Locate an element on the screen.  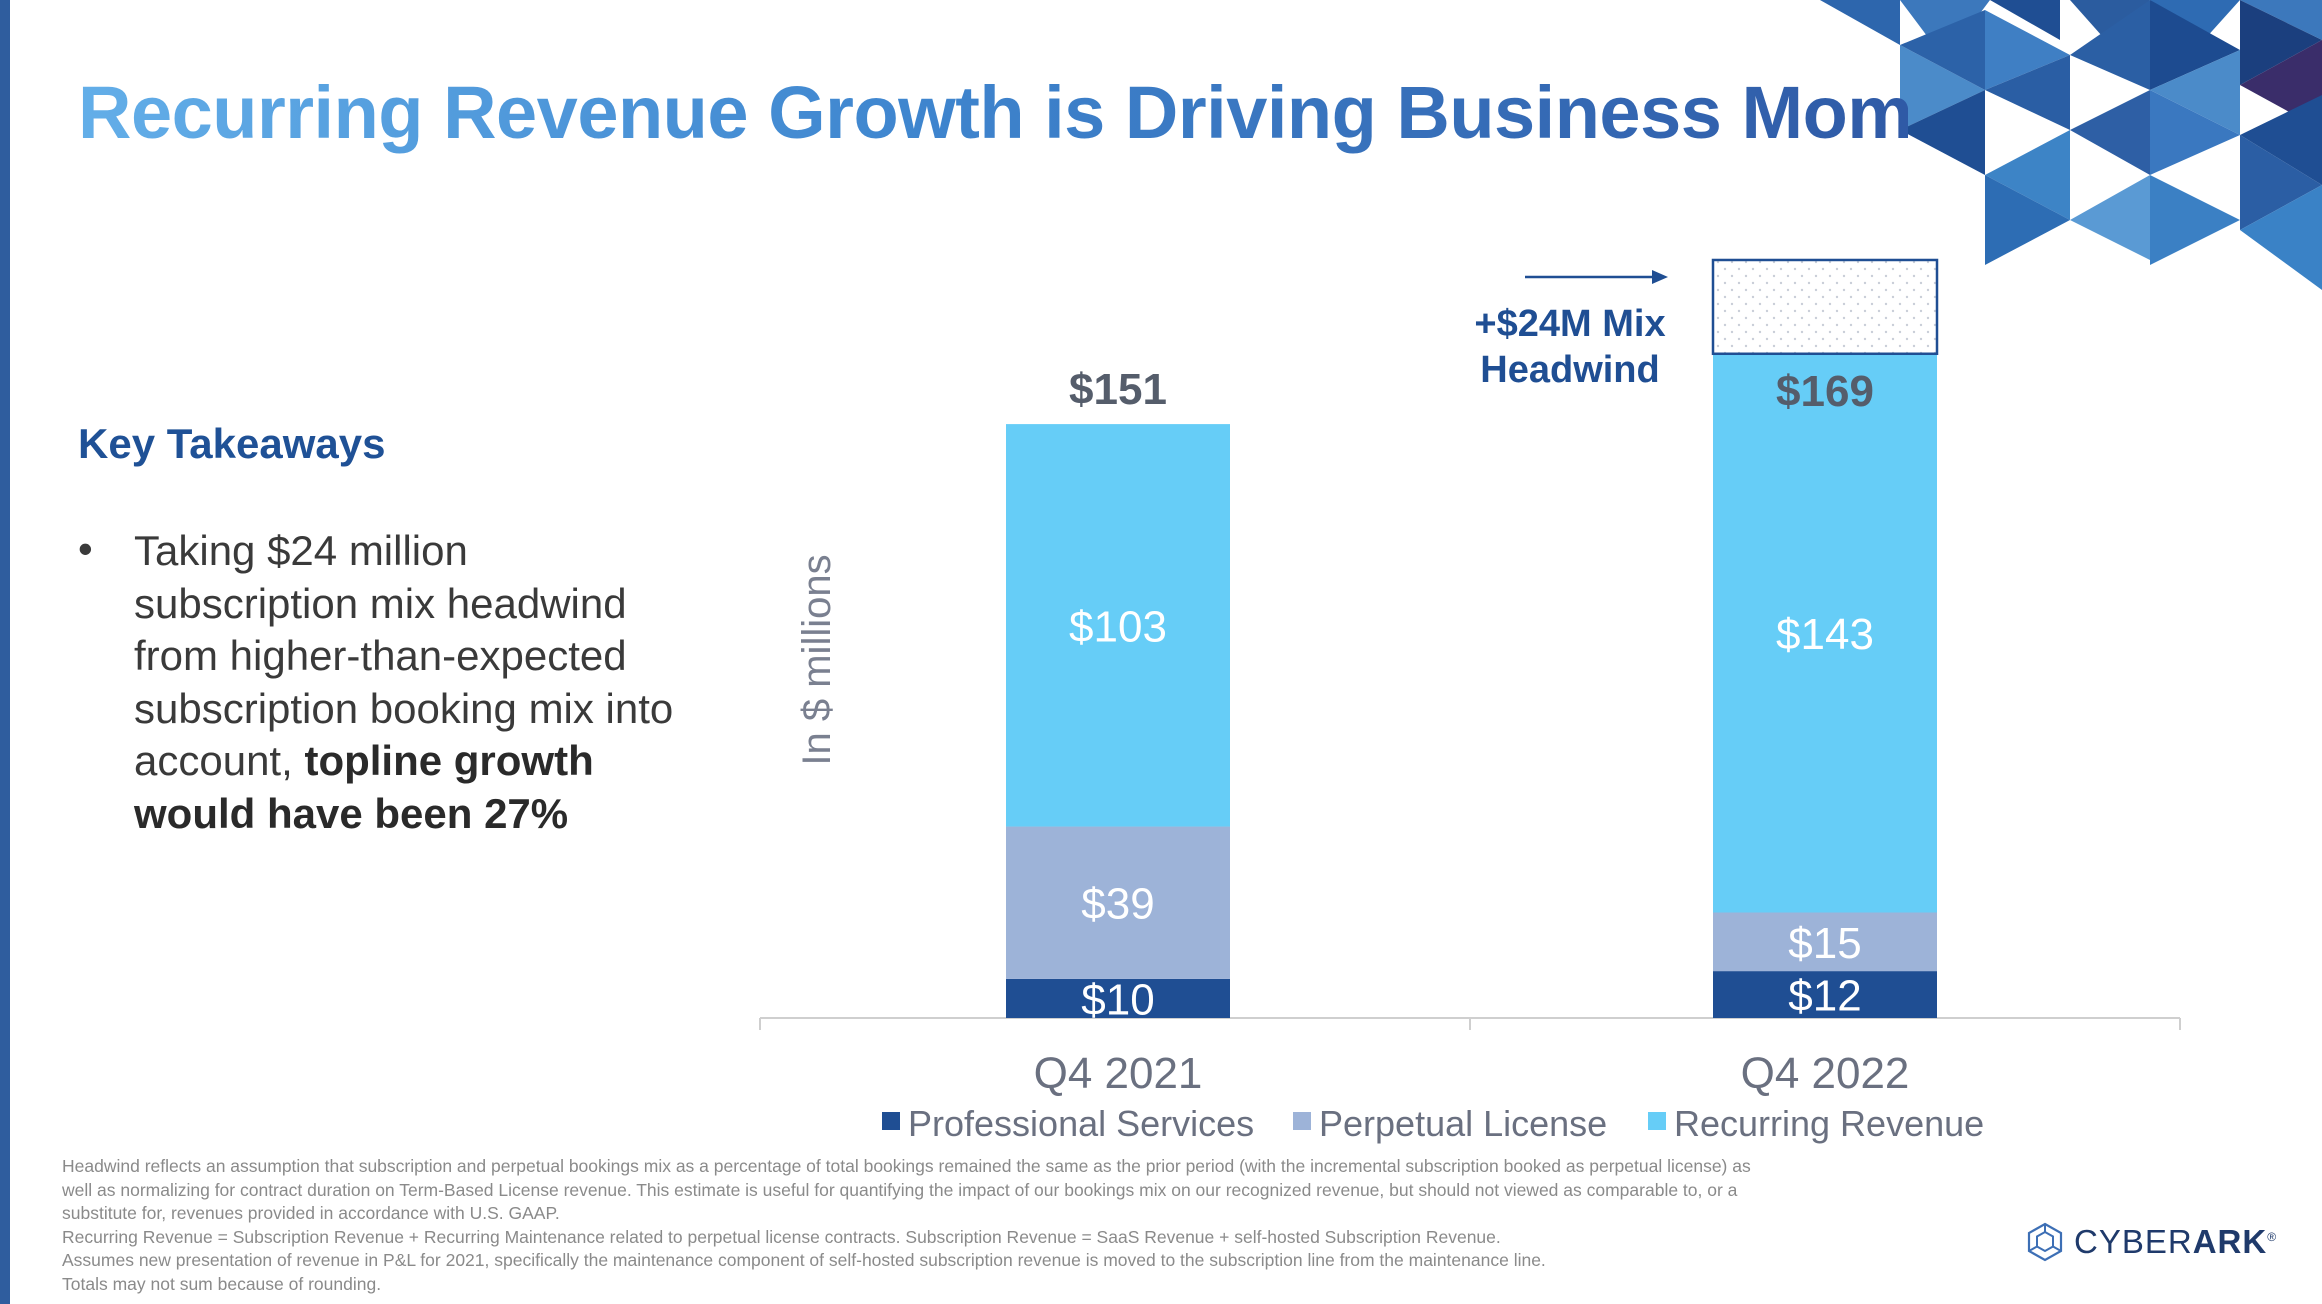
triangle-tiles is located at coordinates (2071, 145).